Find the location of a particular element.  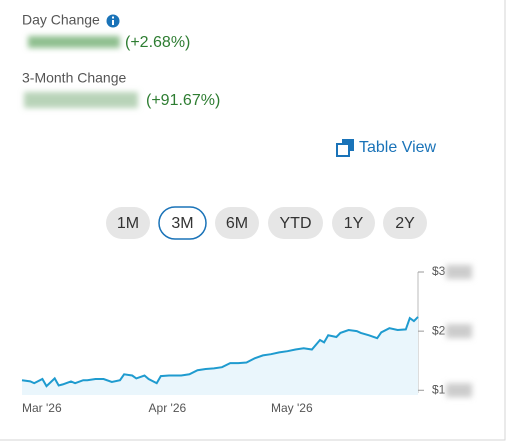

range-button: 1Y is located at coordinates (353, 223).